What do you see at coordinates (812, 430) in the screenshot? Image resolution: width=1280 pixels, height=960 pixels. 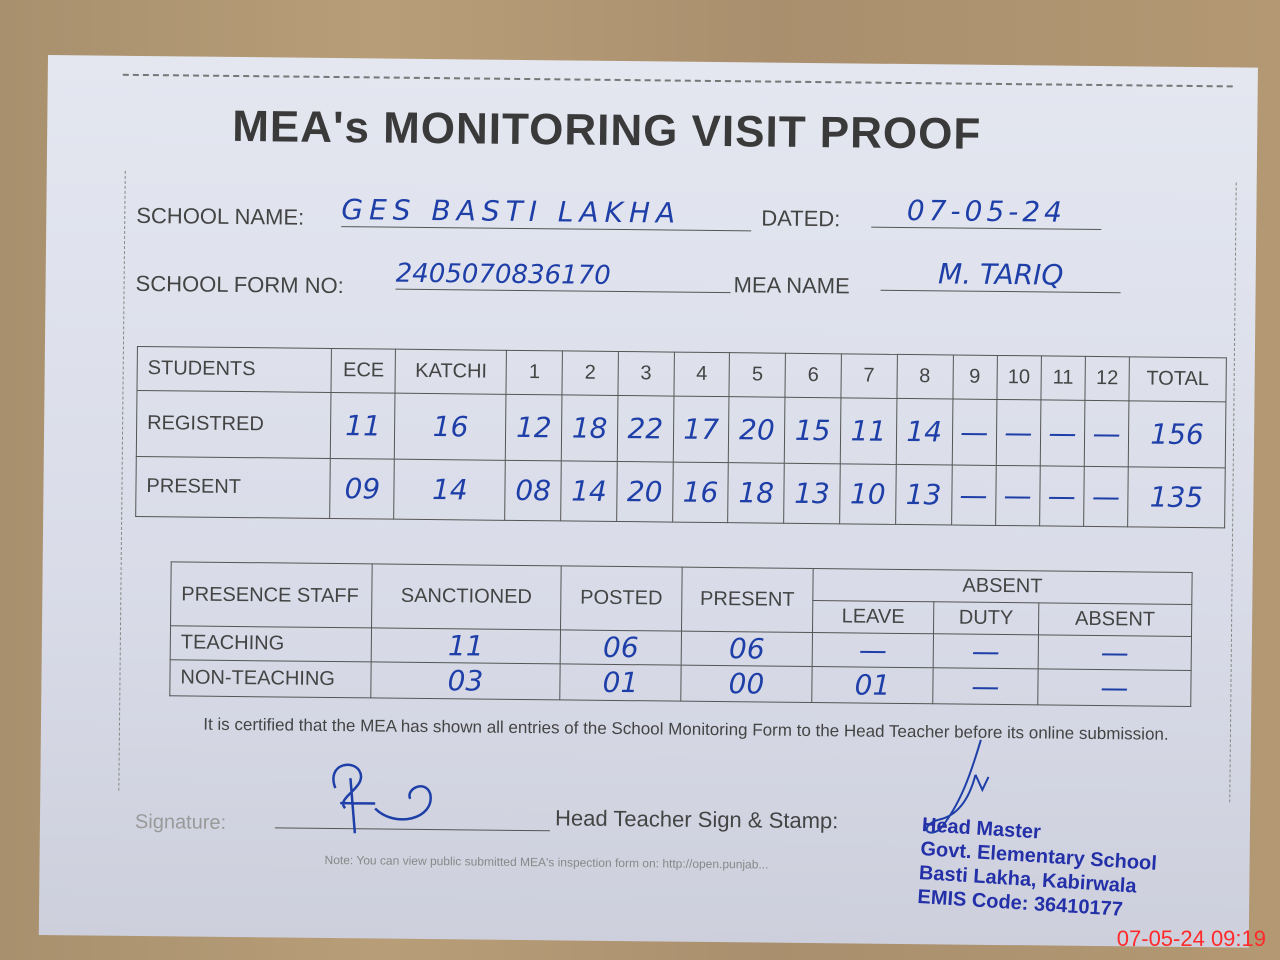 I see `student-count-cell: 15` at bounding box center [812, 430].